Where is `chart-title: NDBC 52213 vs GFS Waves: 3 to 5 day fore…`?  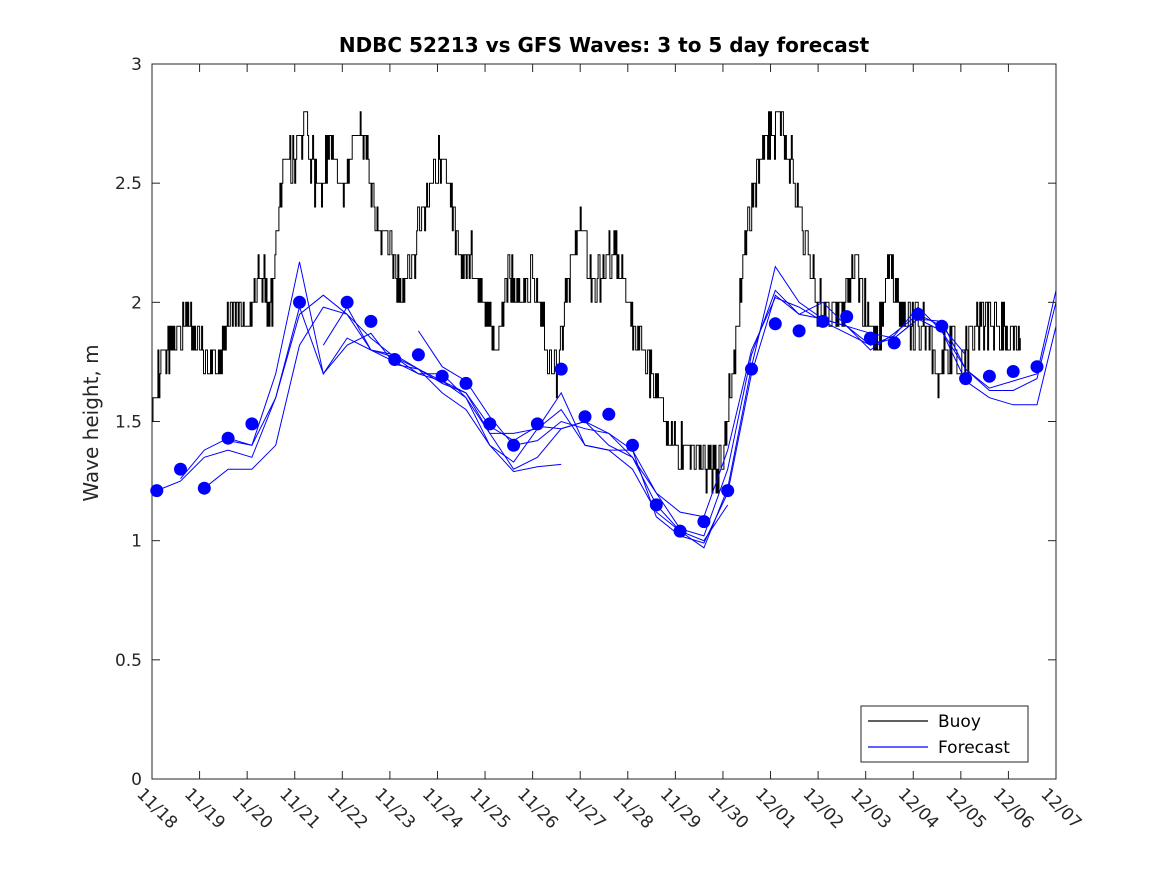
chart-title: NDBC 52213 vs GFS Waves: 3 to 5 day fore… is located at coordinates (604, 45).